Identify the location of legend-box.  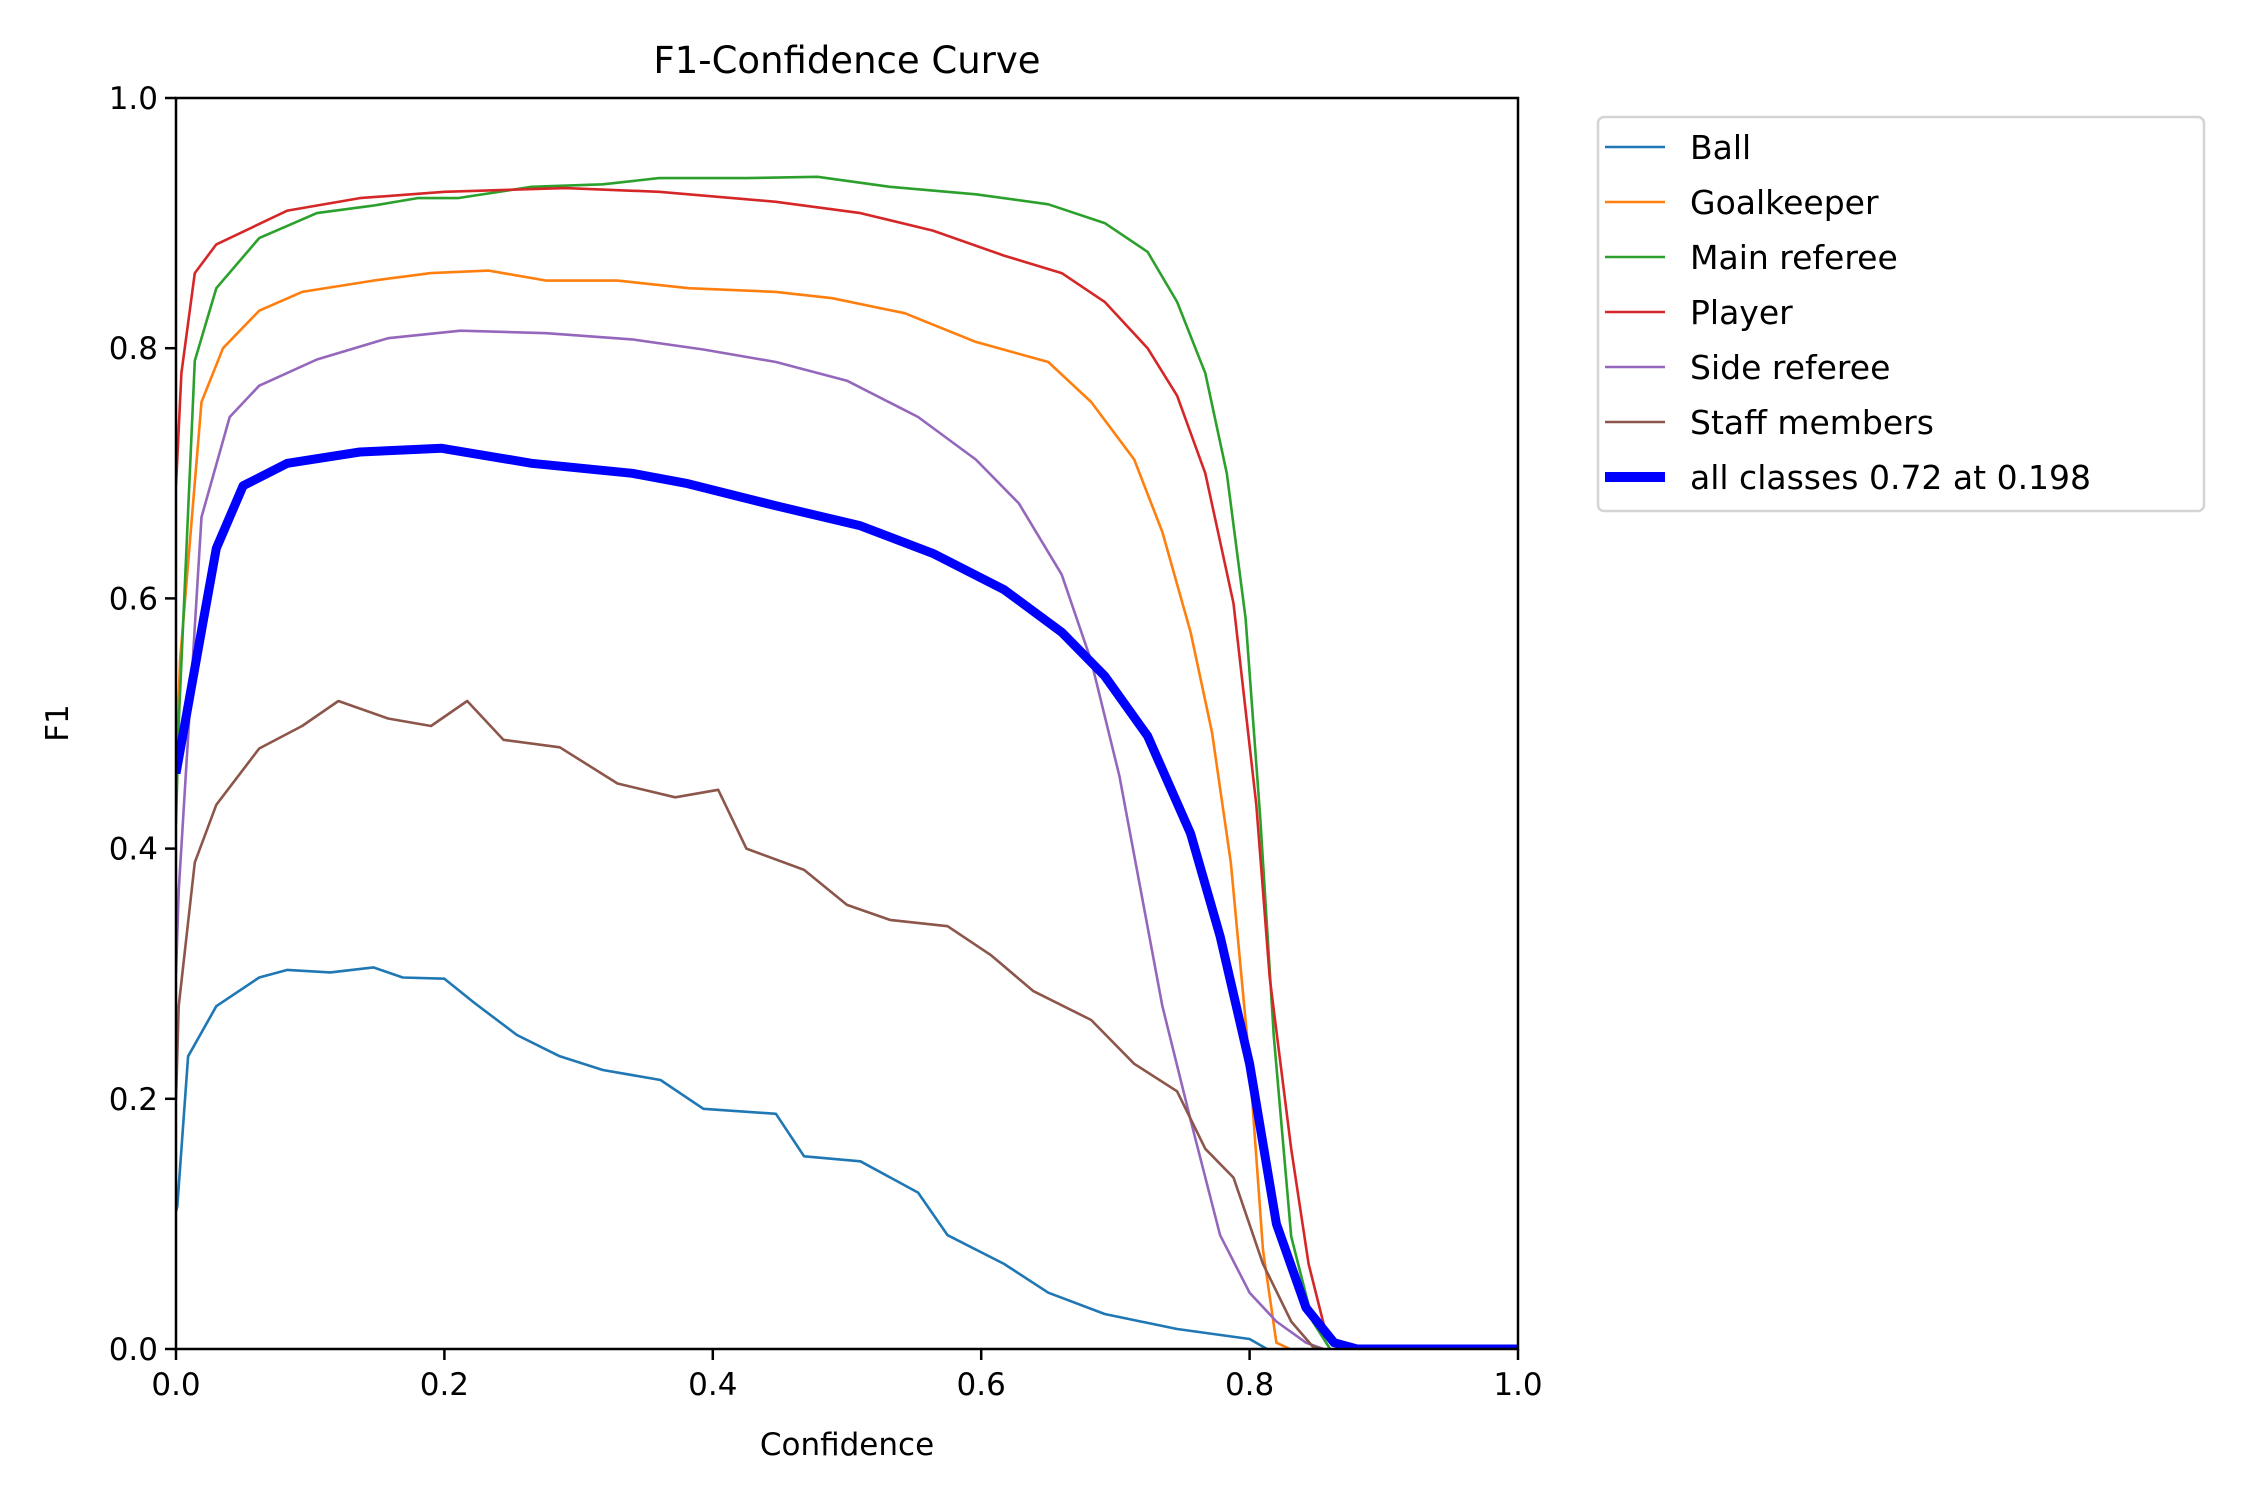
(1901, 314).